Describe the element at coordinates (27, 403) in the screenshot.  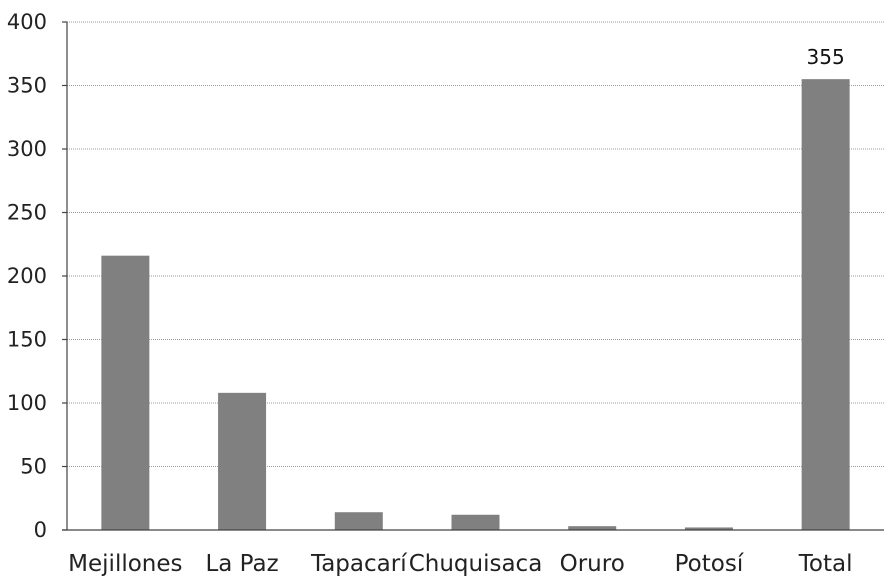
I see `y-tick-label: 100` at that location.